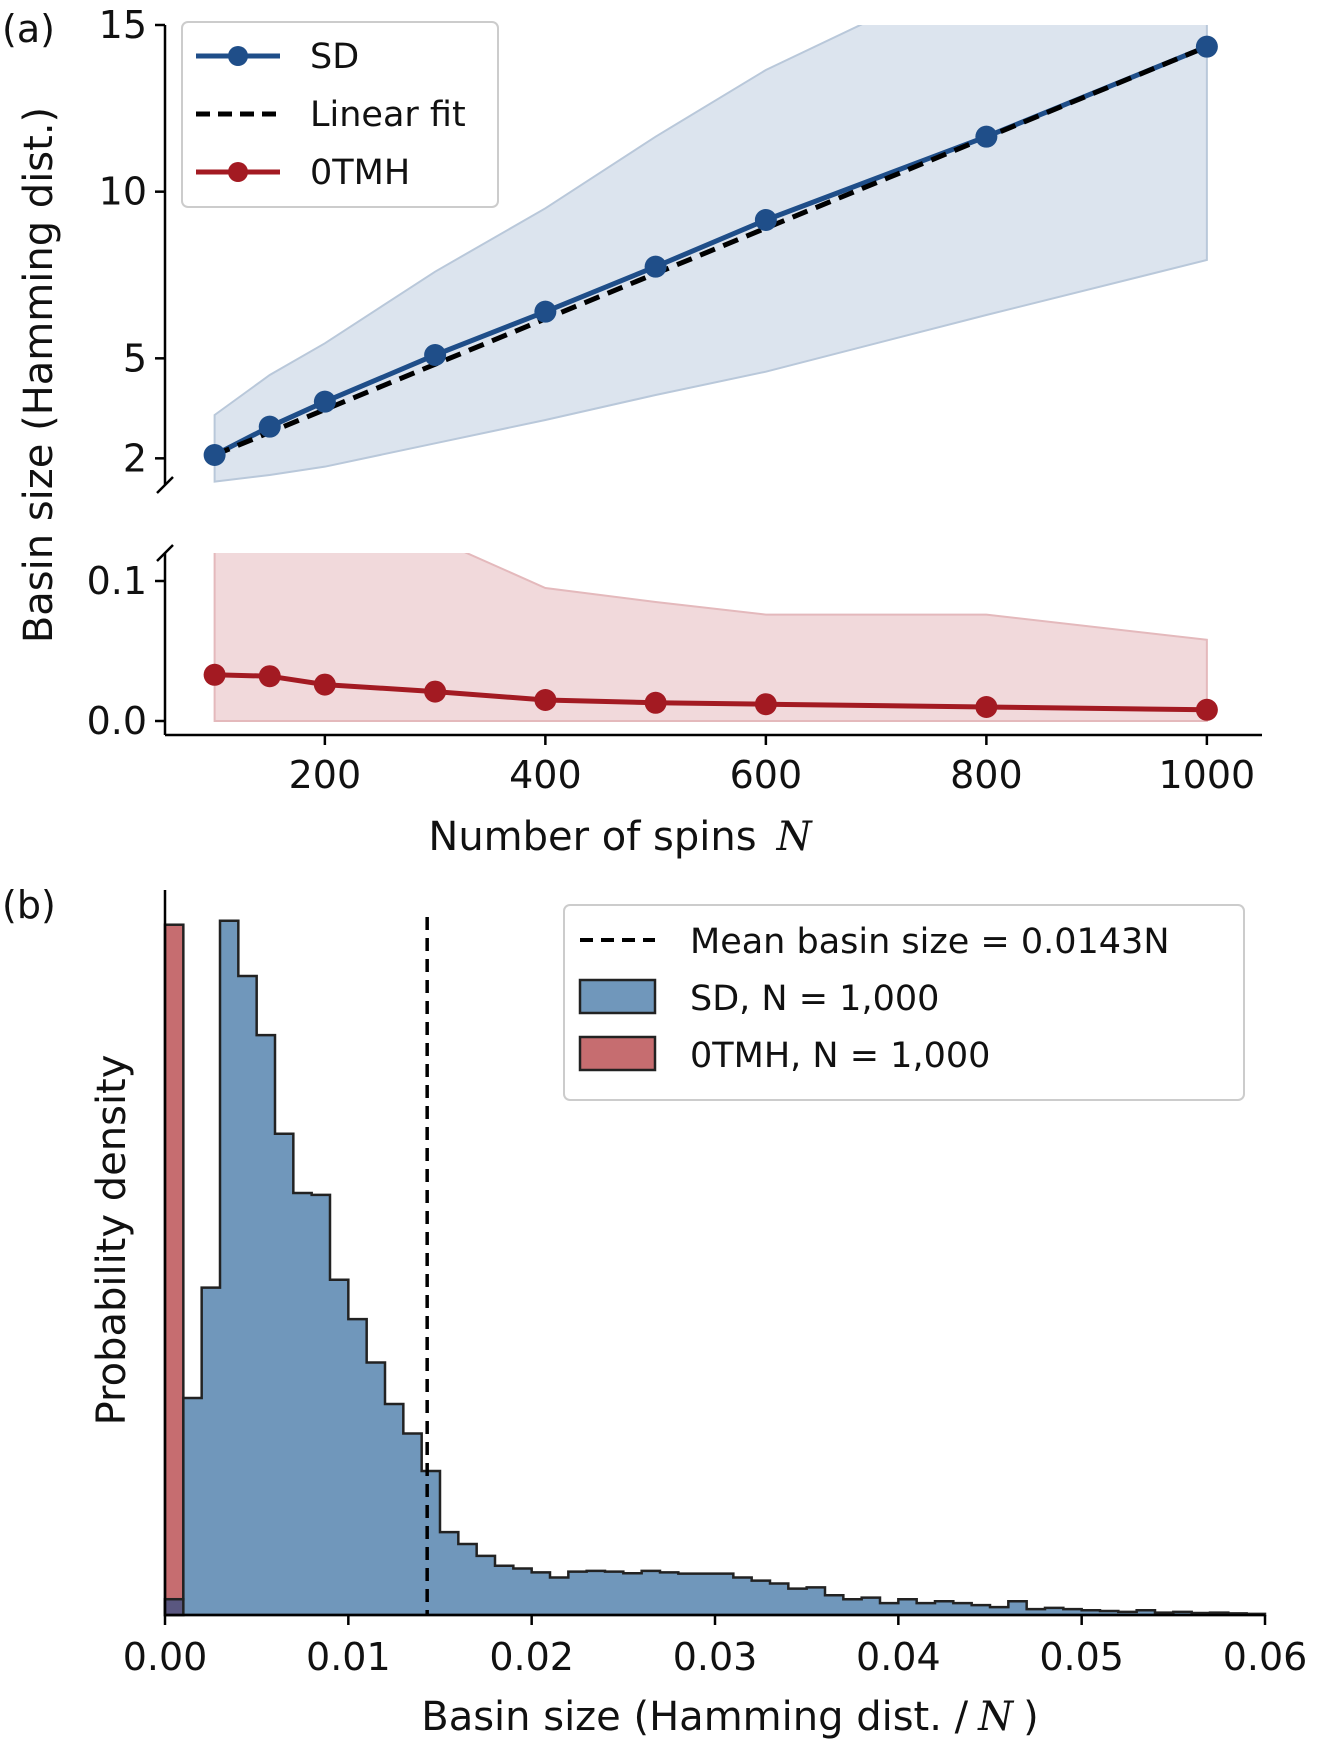 The image size is (1344, 1748). Describe the element at coordinates (617, 996) in the screenshot. I see `legend-sd-hist-swatch` at that location.